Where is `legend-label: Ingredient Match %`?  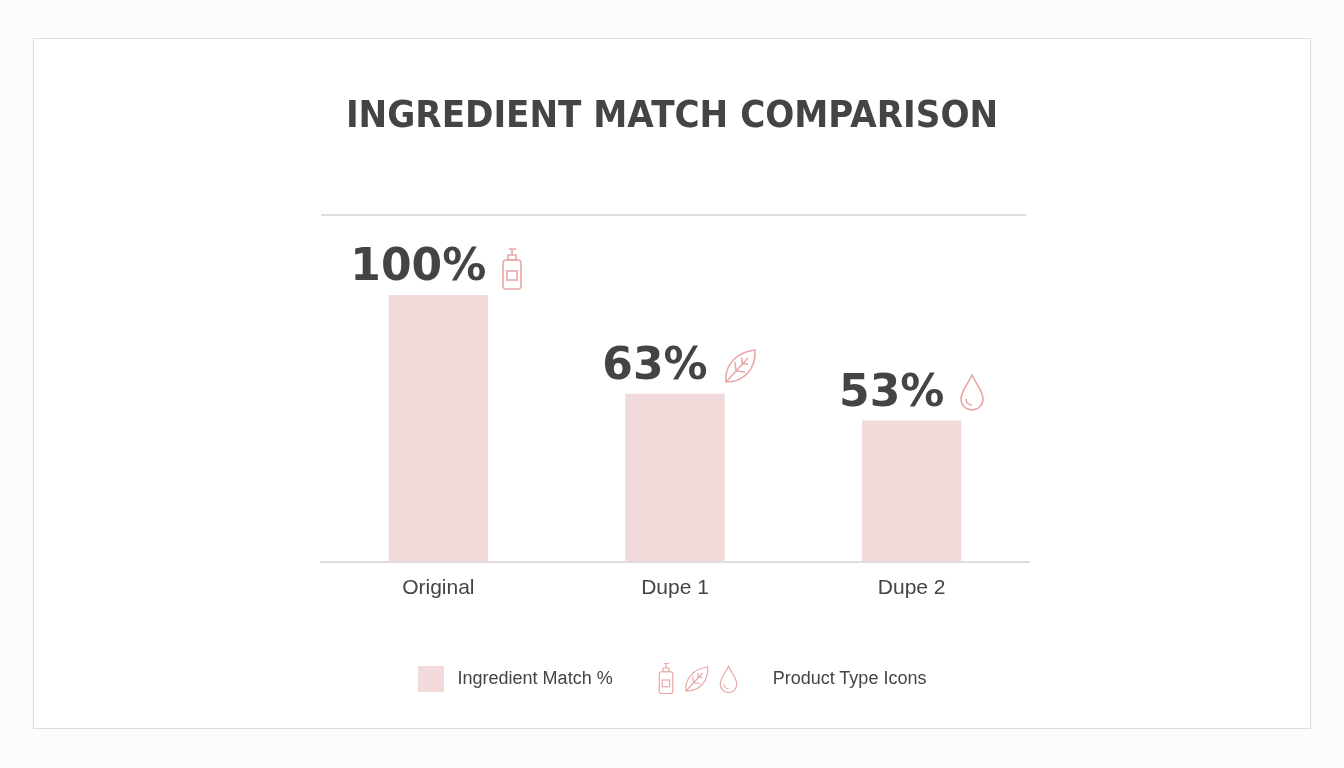 legend-label: Ingredient Match % is located at coordinates (535, 678).